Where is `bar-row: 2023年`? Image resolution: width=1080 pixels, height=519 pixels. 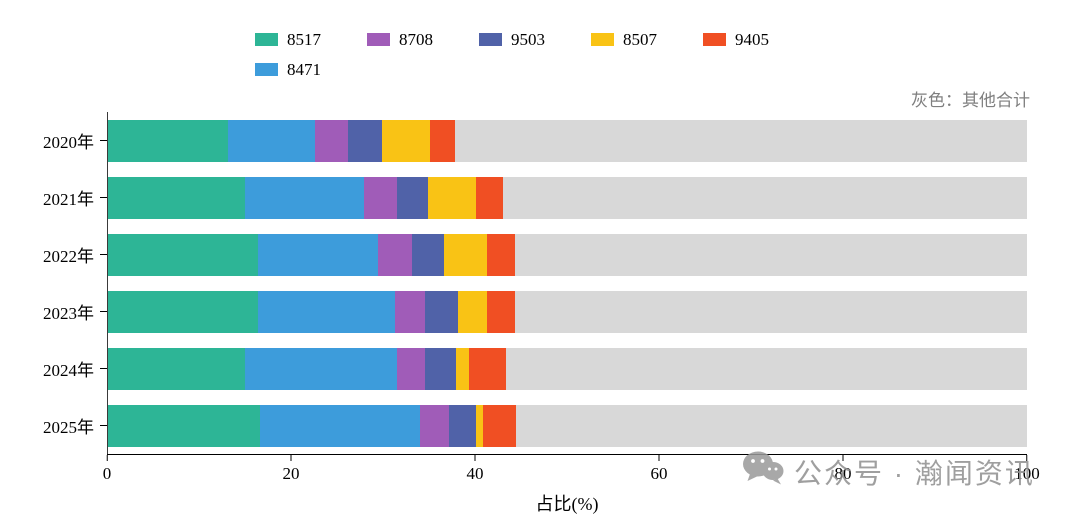
bar-row: 2023年 is located at coordinates (540, 311).